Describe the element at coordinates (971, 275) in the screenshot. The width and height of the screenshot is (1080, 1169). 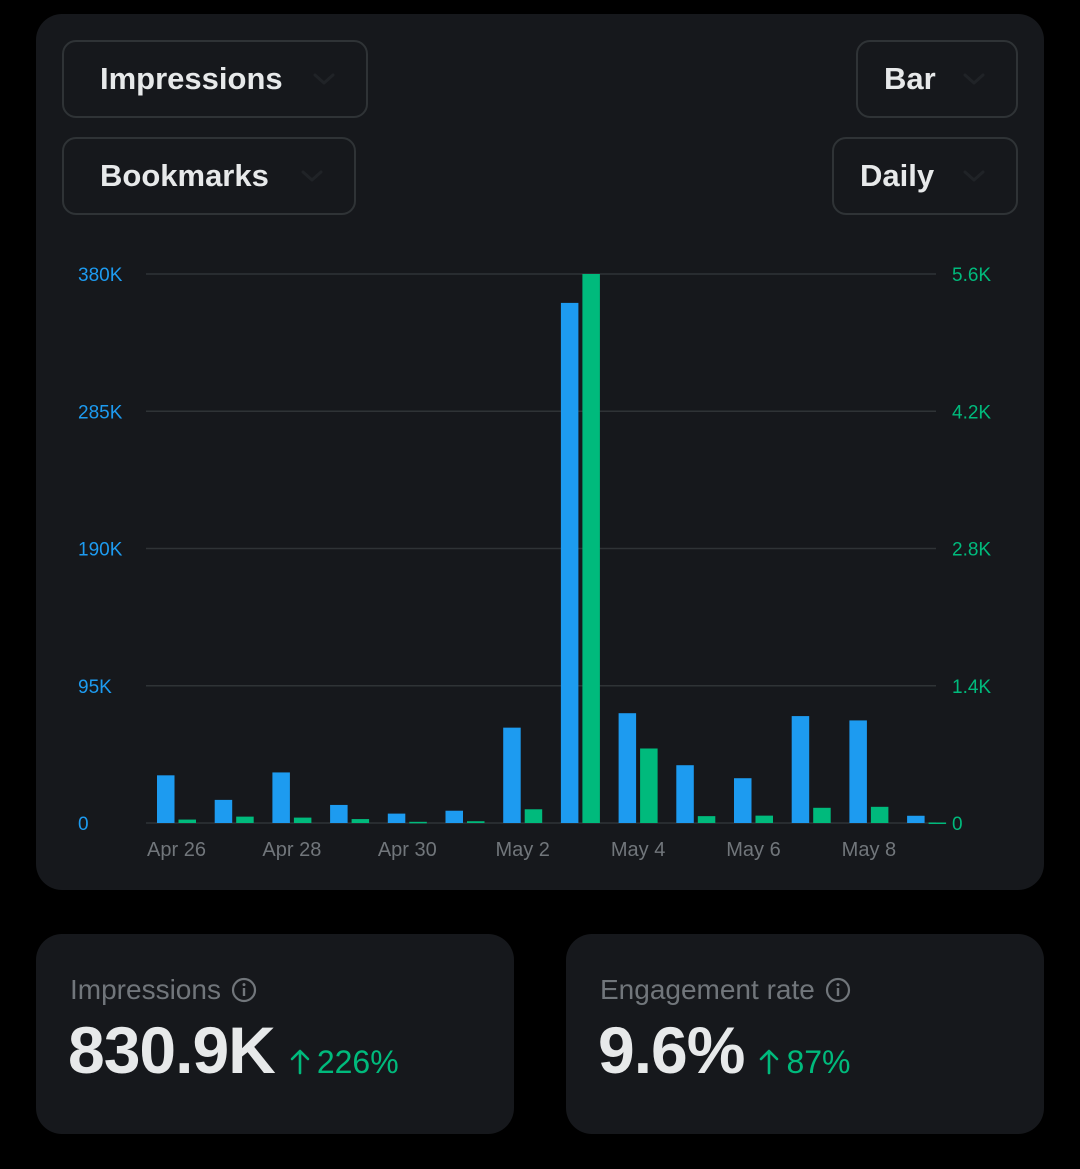
I see `y-right-tick-label: 5.6K` at that location.